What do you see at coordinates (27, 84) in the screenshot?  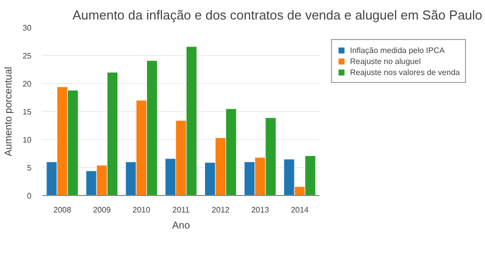 I see `y-tick-label: 20` at bounding box center [27, 84].